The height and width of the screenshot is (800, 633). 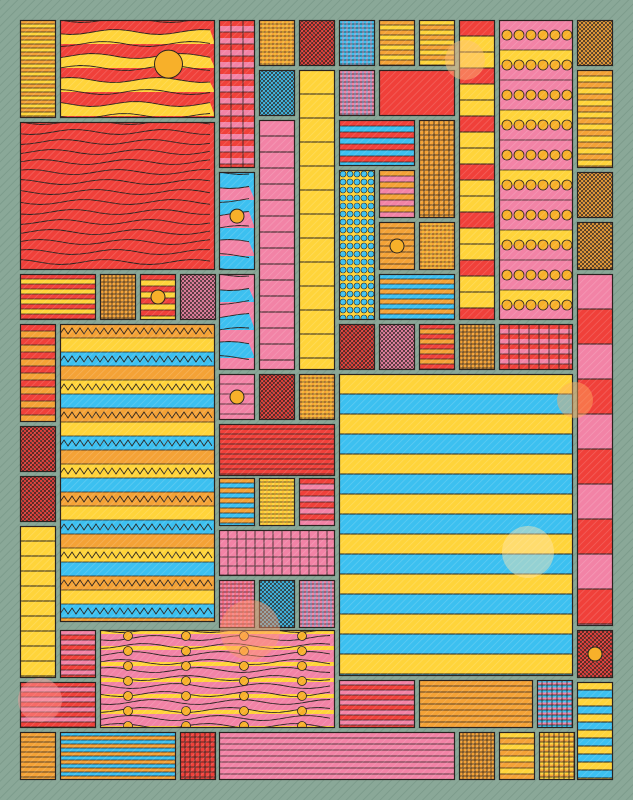 I want to click on tile-circles, so click(x=536, y=170).